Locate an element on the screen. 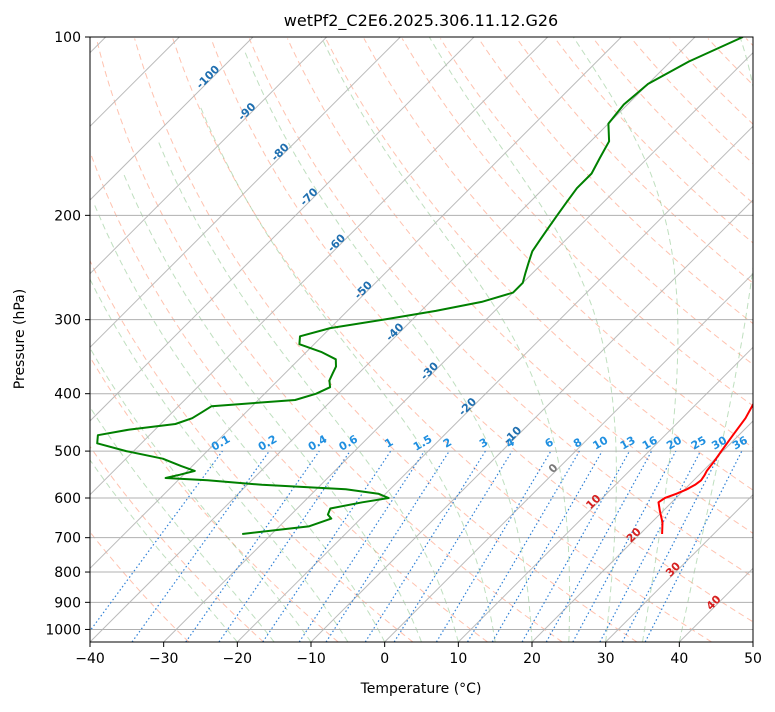 Image resolution: width=775 pixels, height=712 pixels. y-tick-label: 200 is located at coordinates (67, 216).